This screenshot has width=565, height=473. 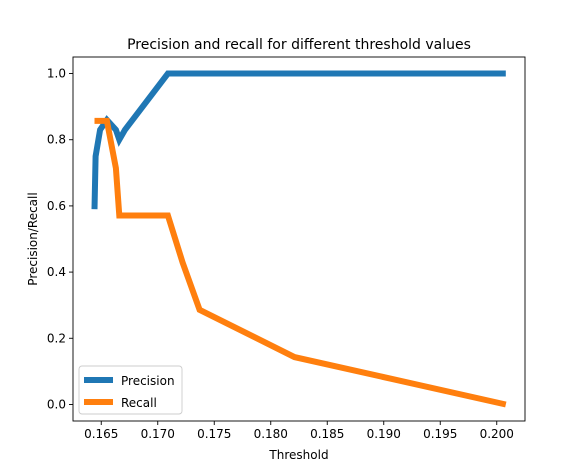 I want to click on x-tick-label: 0.190, so click(x=384, y=434).